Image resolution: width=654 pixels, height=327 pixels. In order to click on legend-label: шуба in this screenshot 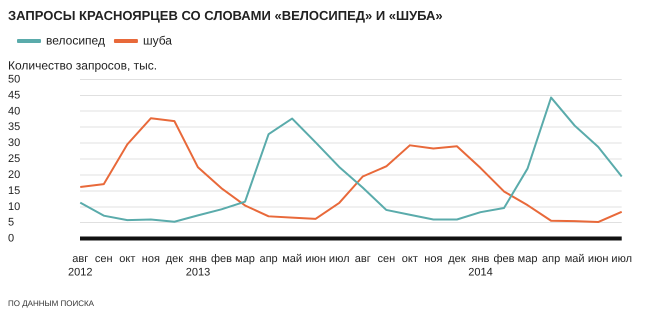, I will do `click(157, 40)`.